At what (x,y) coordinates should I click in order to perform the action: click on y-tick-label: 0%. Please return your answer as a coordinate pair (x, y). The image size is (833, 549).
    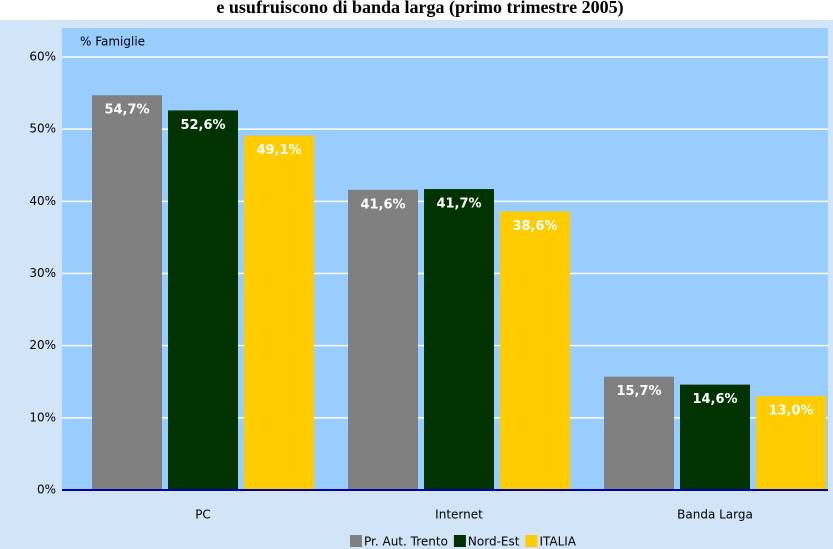
    Looking at the image, I should click on (46, 490).